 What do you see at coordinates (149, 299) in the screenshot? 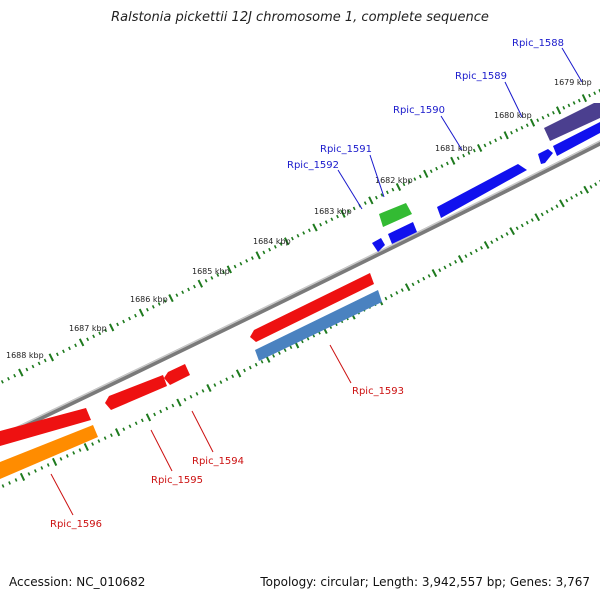
I see `tick-label-1686: 1686 kbp` at bounding box center [149, 299].